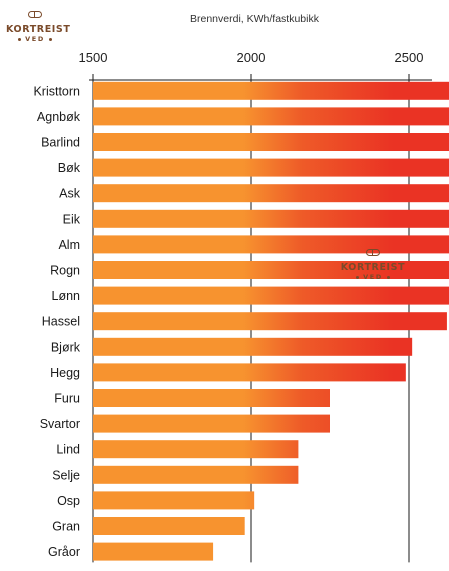 The height and width of the screenshot is (571, 449). What do you see at coordinates (70, 194) in the screenshot?
I see `y-category-label: Ask` at bounding box center [70, 194].